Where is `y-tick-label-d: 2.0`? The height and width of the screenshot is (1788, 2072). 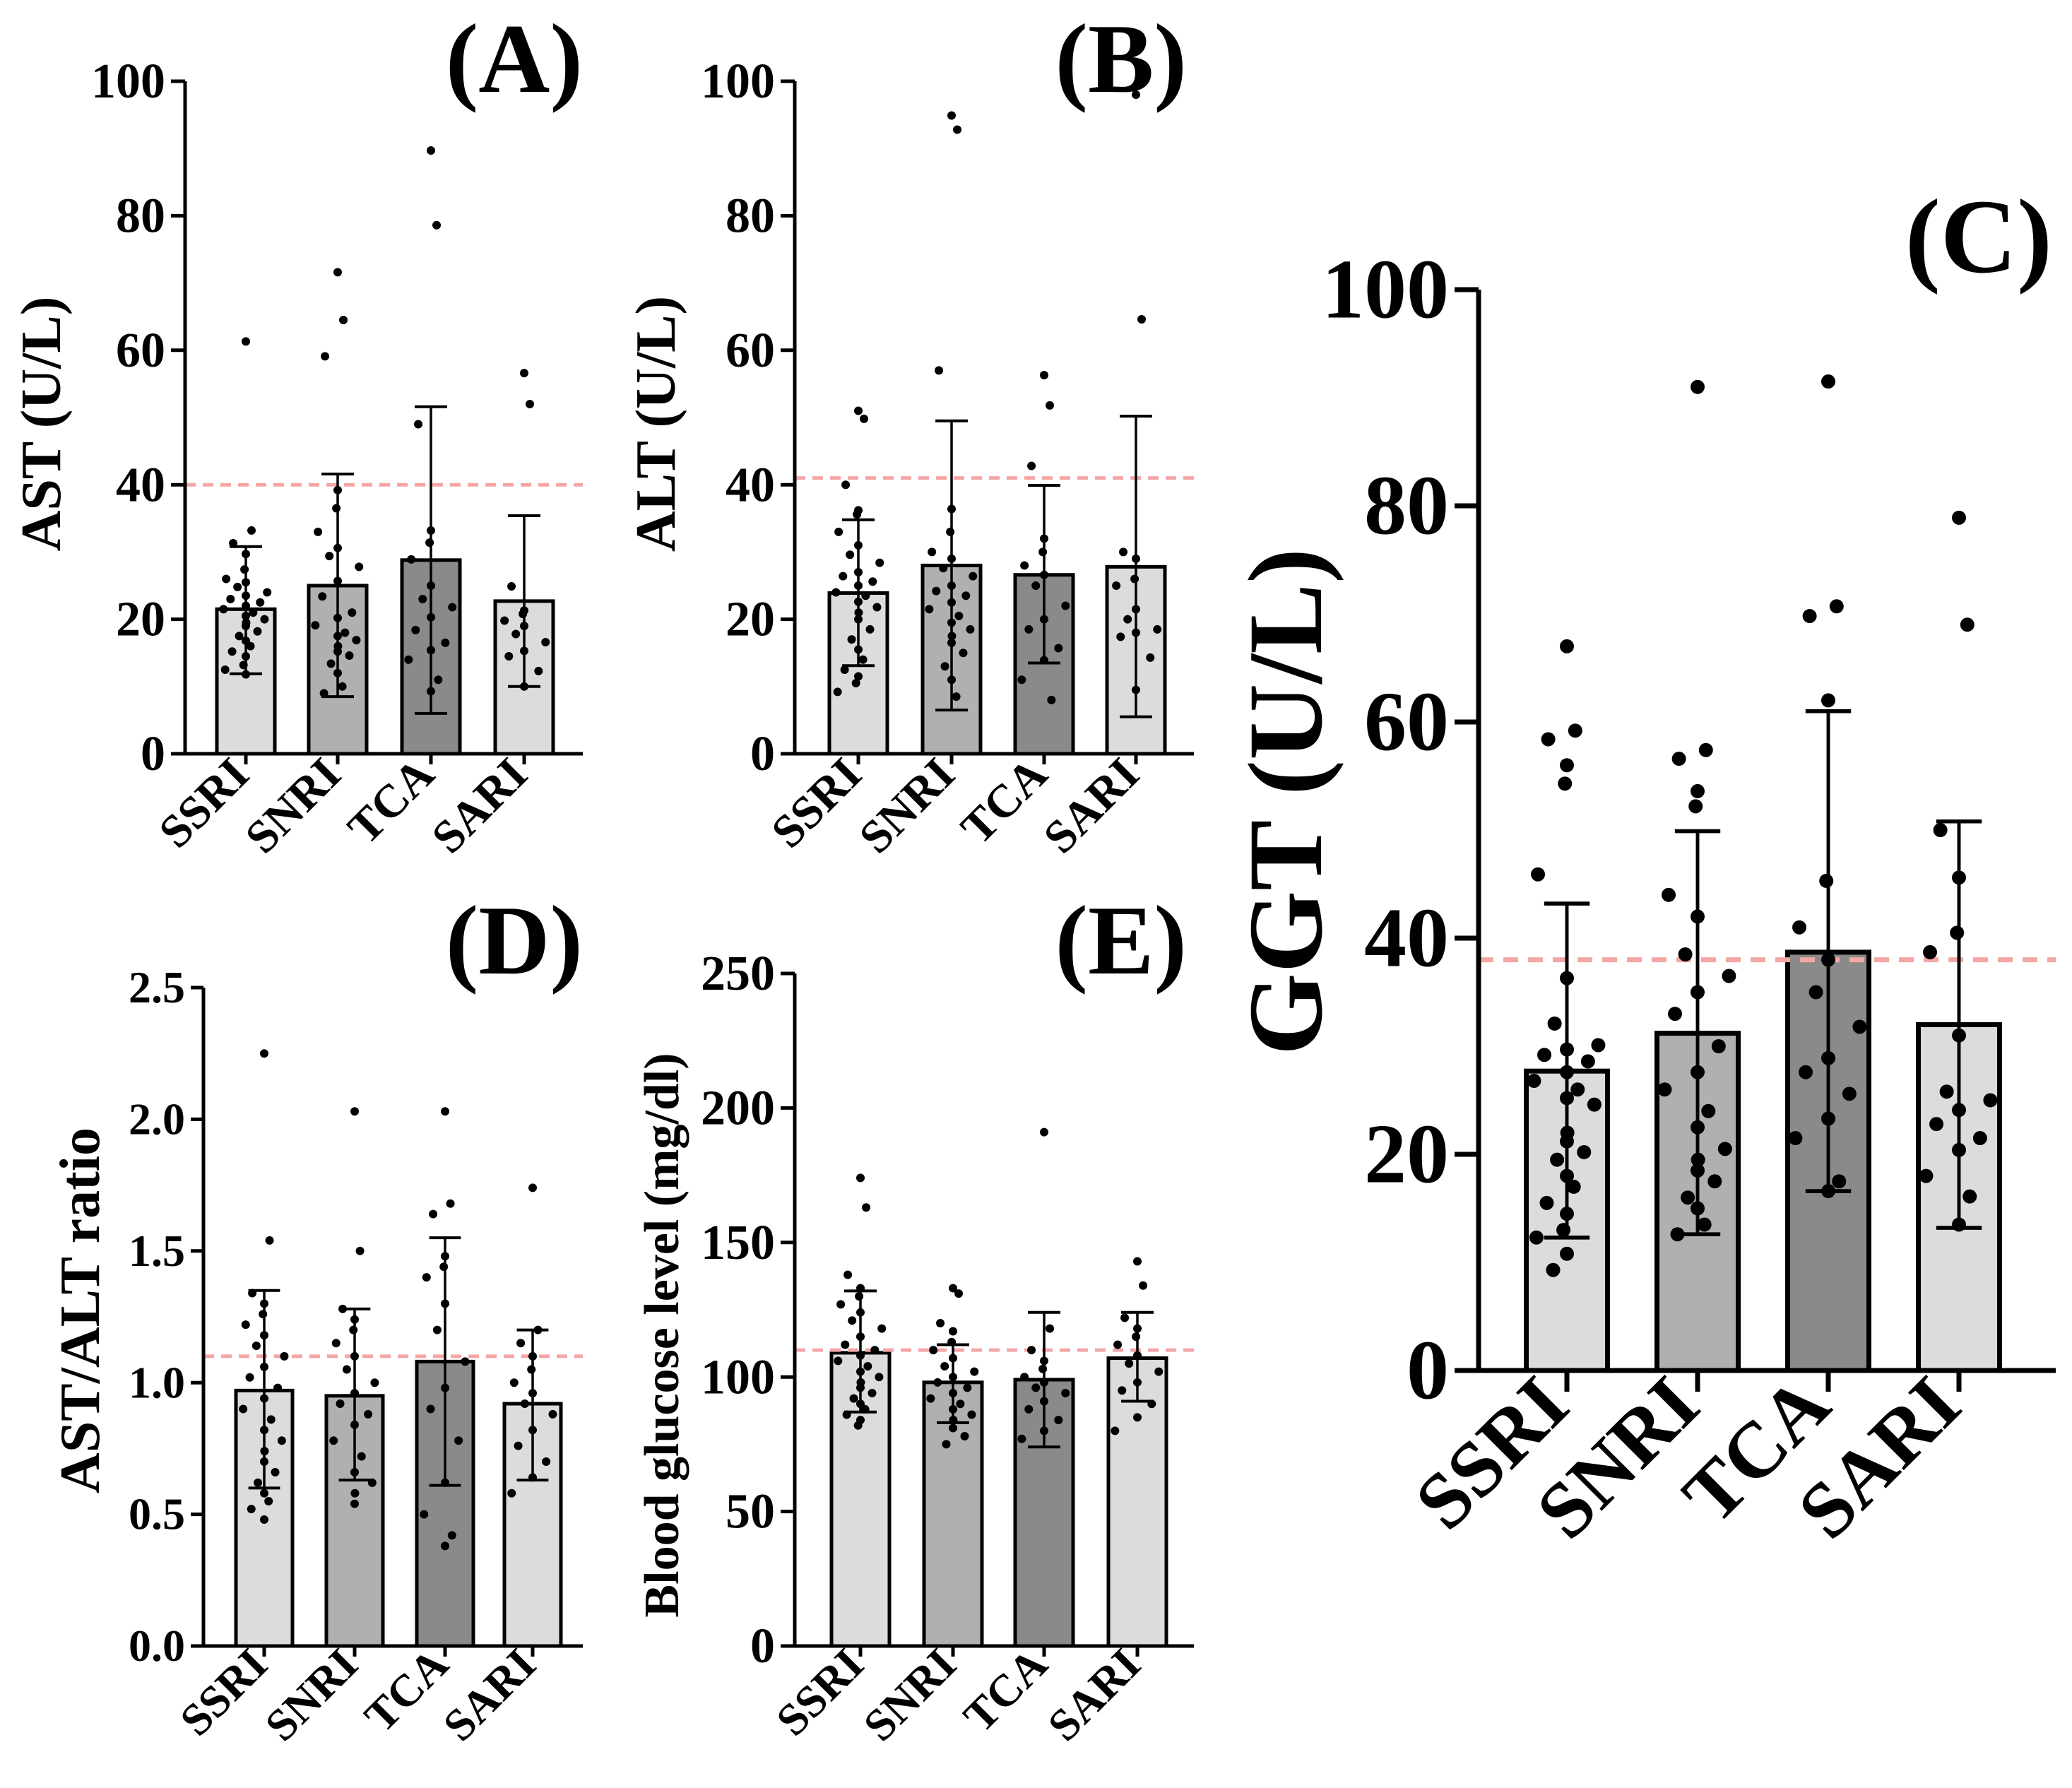 y-tick-label-d: 2.0 is located at coordinates (157, 1119).